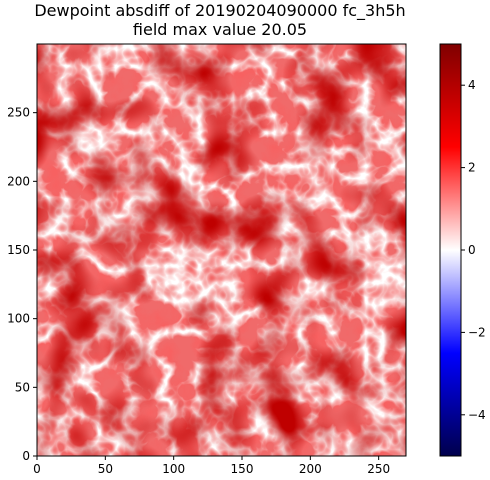  Describe the element at coordinates (310, 469) in the screenshot. I see `x-tick-label: 200` at that location.